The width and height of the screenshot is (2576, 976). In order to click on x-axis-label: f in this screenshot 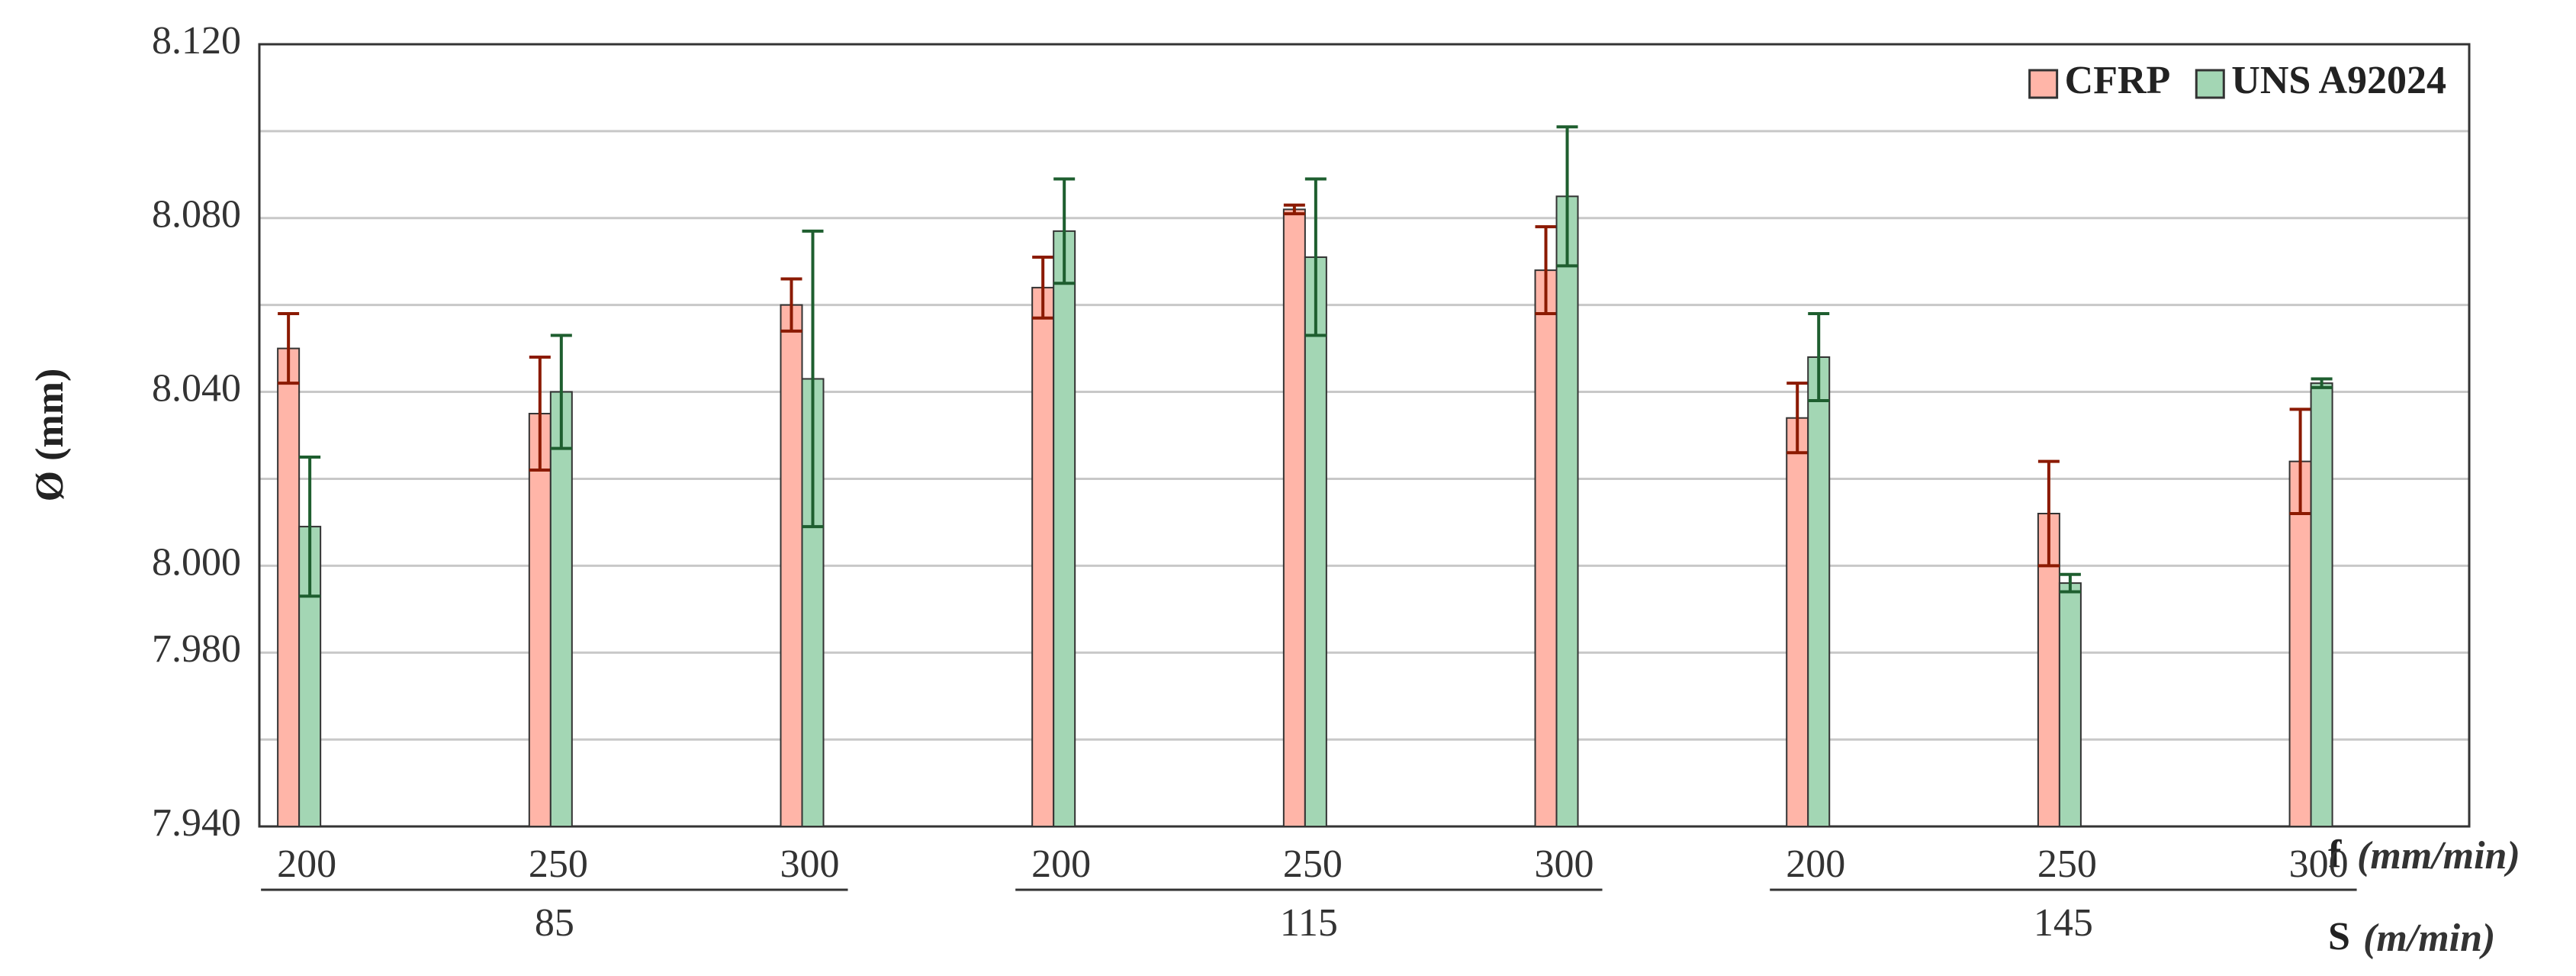, I will do `click(2335, 854)`.